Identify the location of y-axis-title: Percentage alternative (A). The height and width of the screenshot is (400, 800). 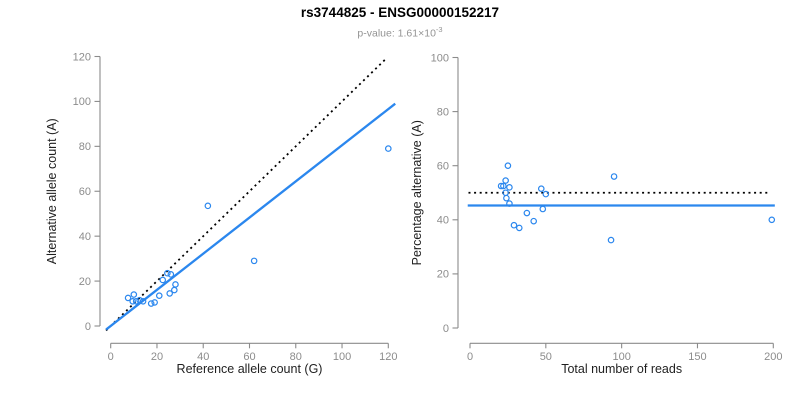
(417, 192).